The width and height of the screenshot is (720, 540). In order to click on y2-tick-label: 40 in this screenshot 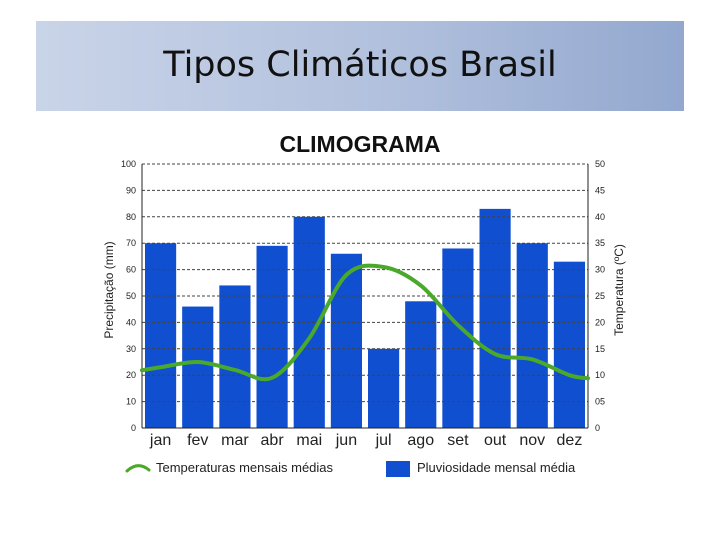, I will do `click(600, 217)`.